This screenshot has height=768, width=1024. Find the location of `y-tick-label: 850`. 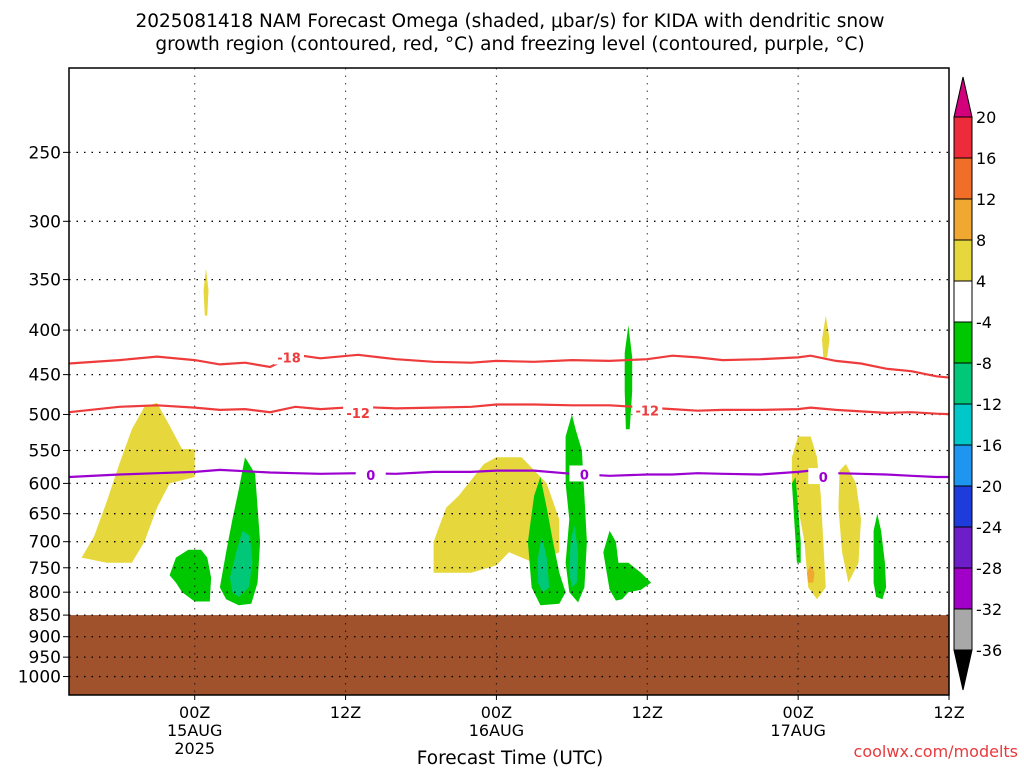

y-tick-label: 850 is located at coordinates (45, 616).